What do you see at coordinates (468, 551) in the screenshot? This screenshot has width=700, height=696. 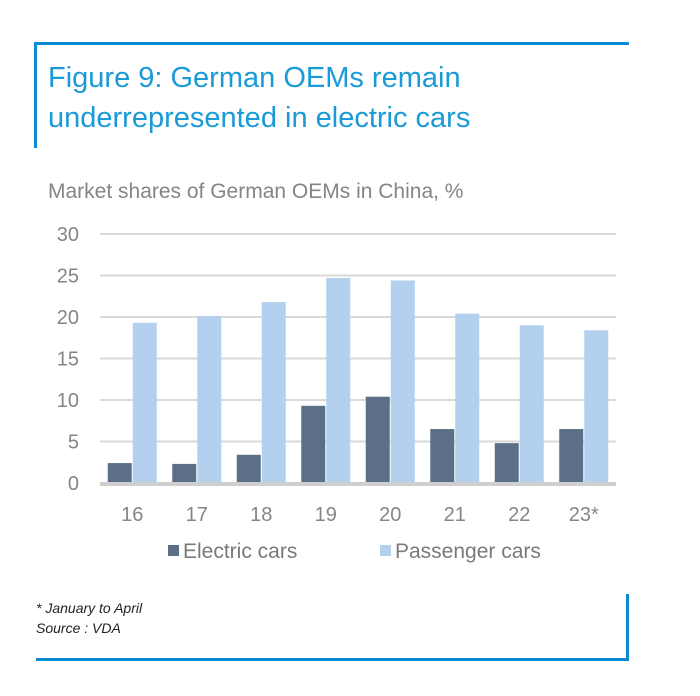 I see `legend-label-passenger: Passenger cars` at bounding box center [468, 551].